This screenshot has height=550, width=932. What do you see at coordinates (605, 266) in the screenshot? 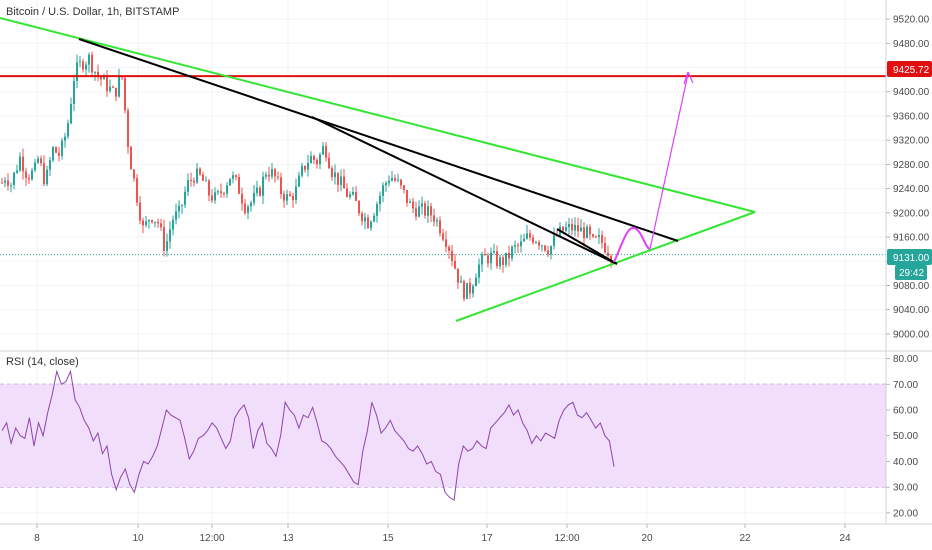
I see `triangle-lower-line` at bounding box center [605, 266].